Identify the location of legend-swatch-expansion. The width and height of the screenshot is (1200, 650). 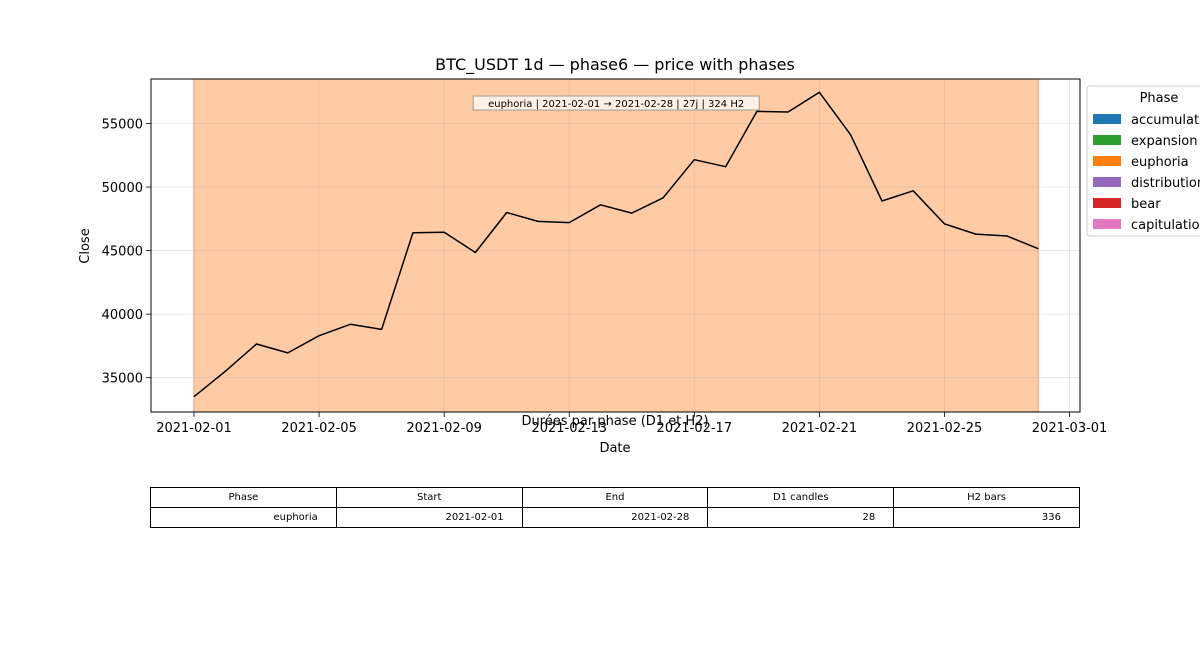
(1107, 140).